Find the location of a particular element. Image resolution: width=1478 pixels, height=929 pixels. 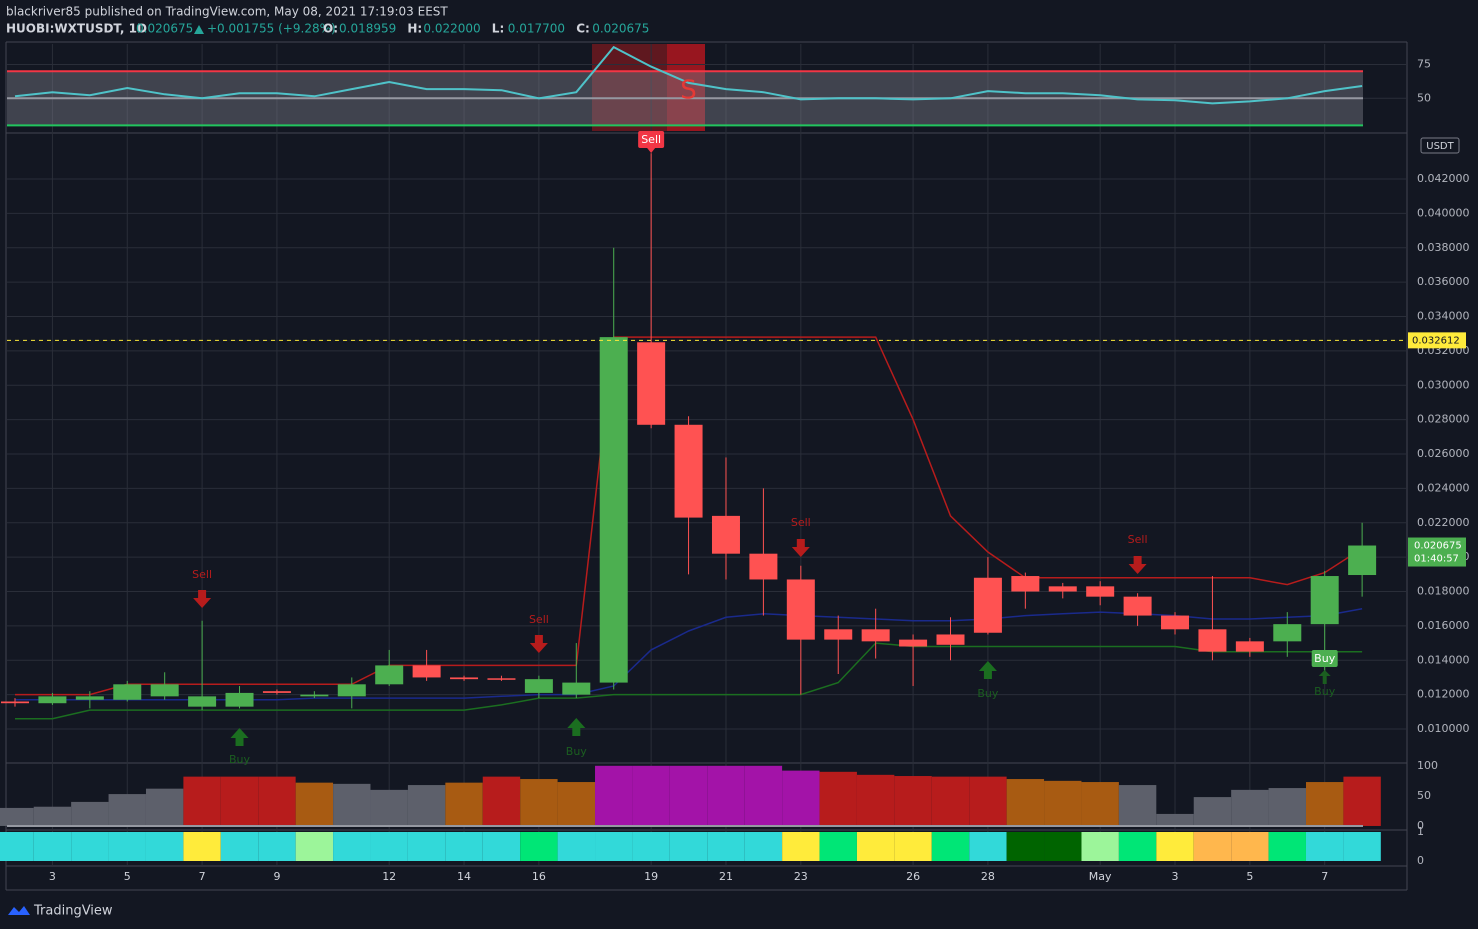

y-tick-label: 0.010000 is located at coordinates (1443, 728).